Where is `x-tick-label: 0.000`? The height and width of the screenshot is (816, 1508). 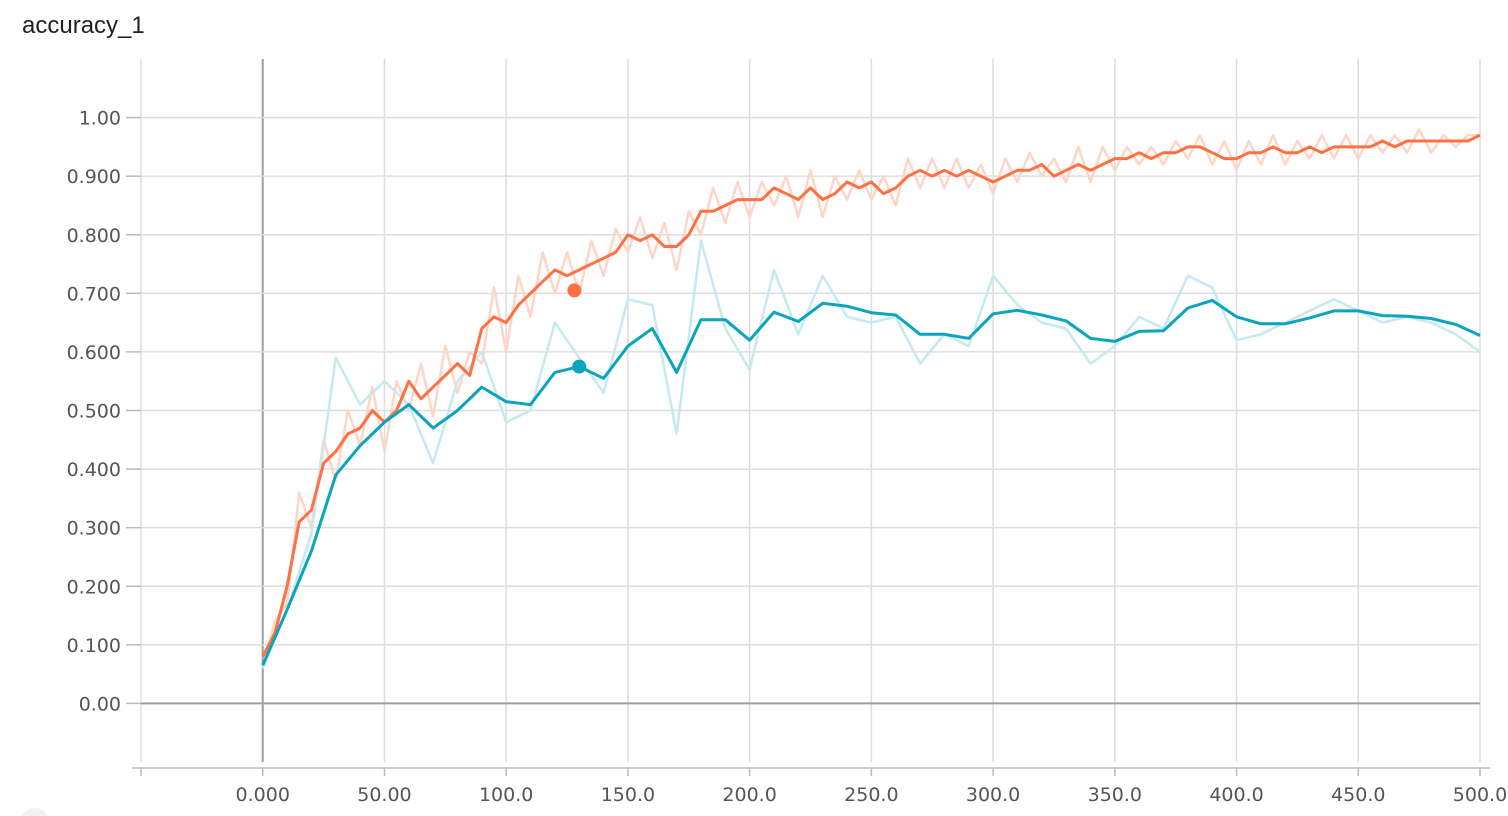
x-tick-label: 0.000 is located at coordinates (263, 795).